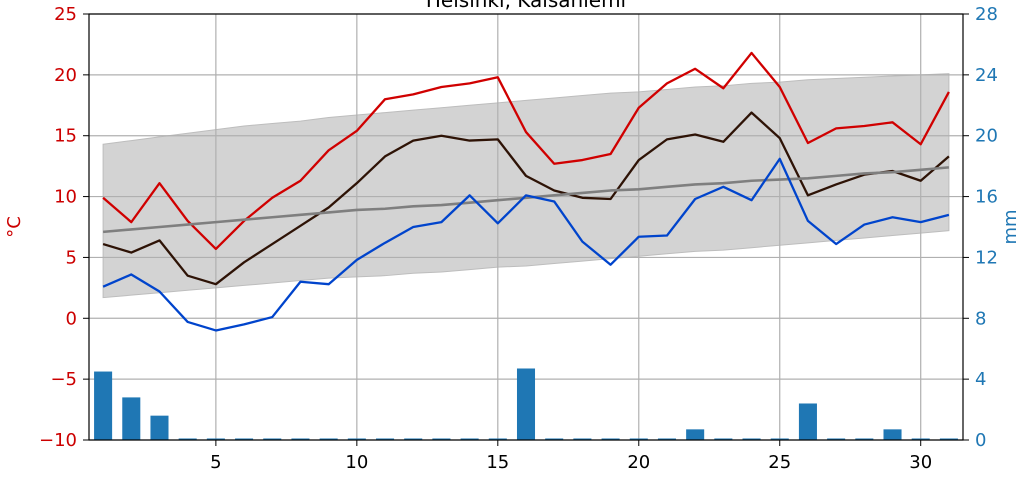  Describe the element at coordinates (986, 136) in the screenshot. I see `y-tick-label-right: 20` at that location.